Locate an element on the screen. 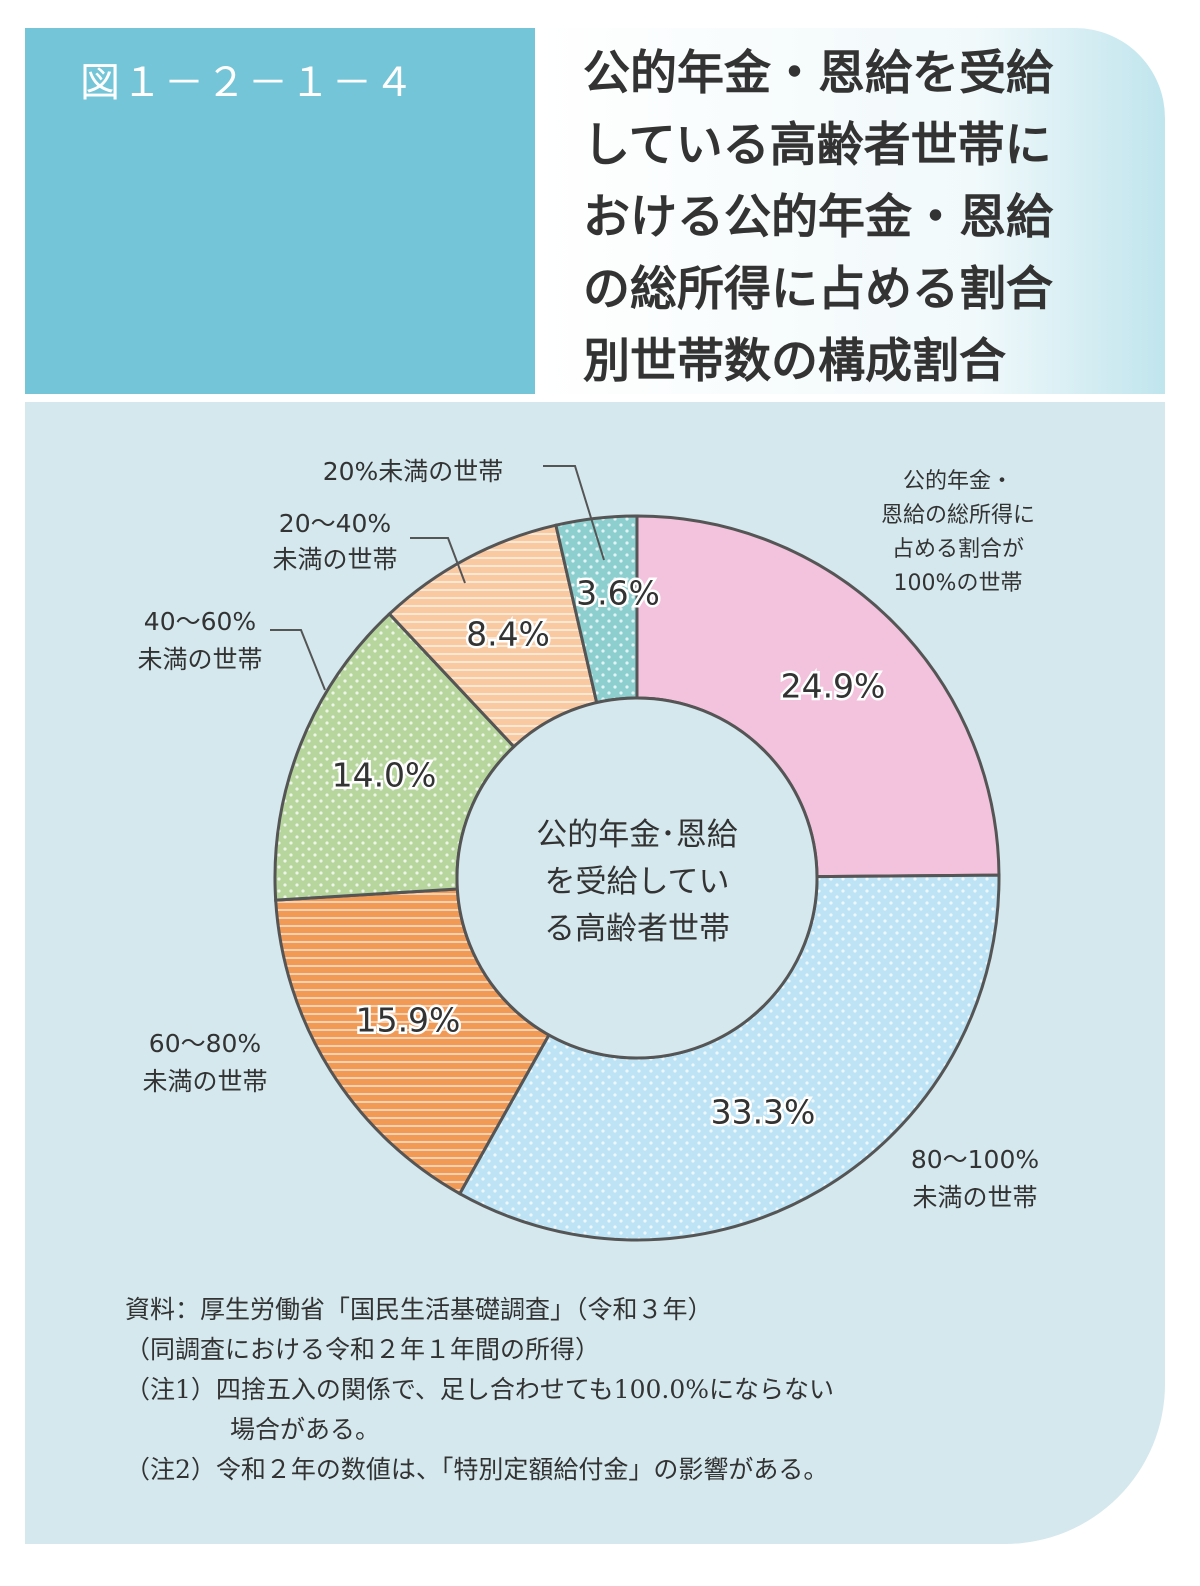 This screenshot has height=1586, width=1200. title-line: 公的年金・恩給を受給 is located at coordinates (818, 73).